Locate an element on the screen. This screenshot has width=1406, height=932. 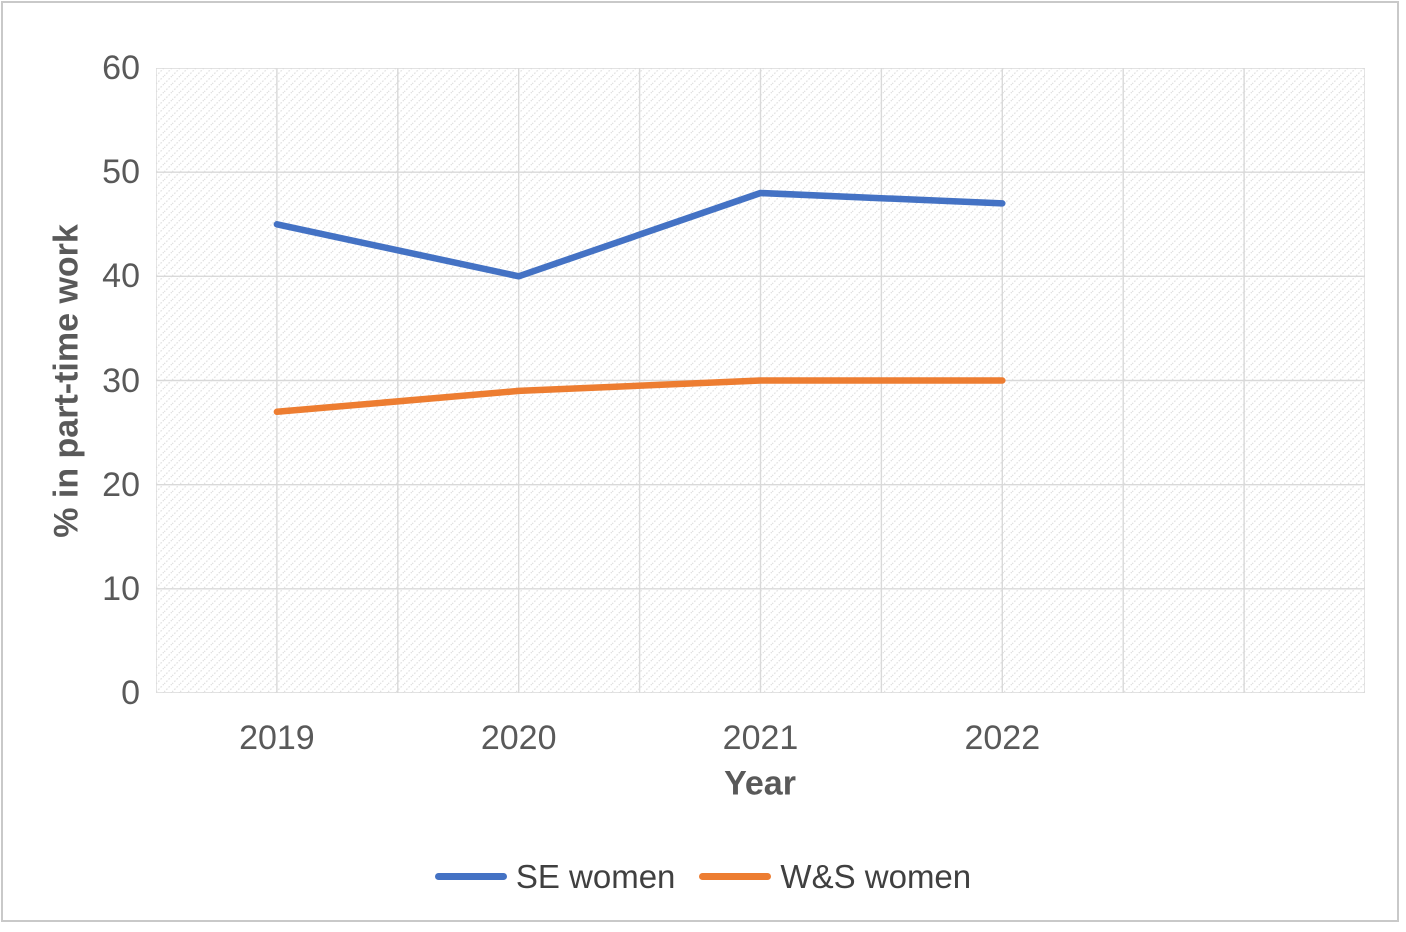
y-tick-label: 0 is located at coordinates (130, 693).